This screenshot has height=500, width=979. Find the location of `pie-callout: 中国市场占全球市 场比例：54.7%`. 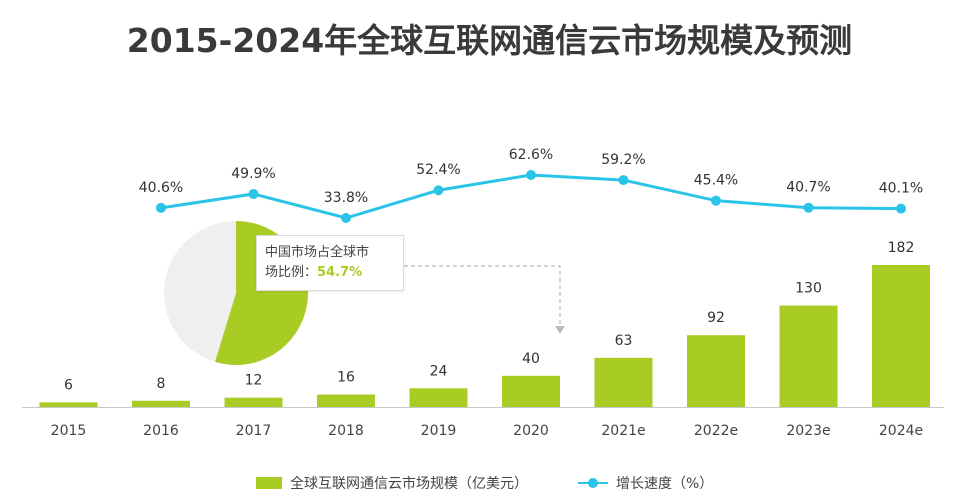

pie-callout: 中国市场占全球市 场比例：54.7% is located at coordinates (330, 263).